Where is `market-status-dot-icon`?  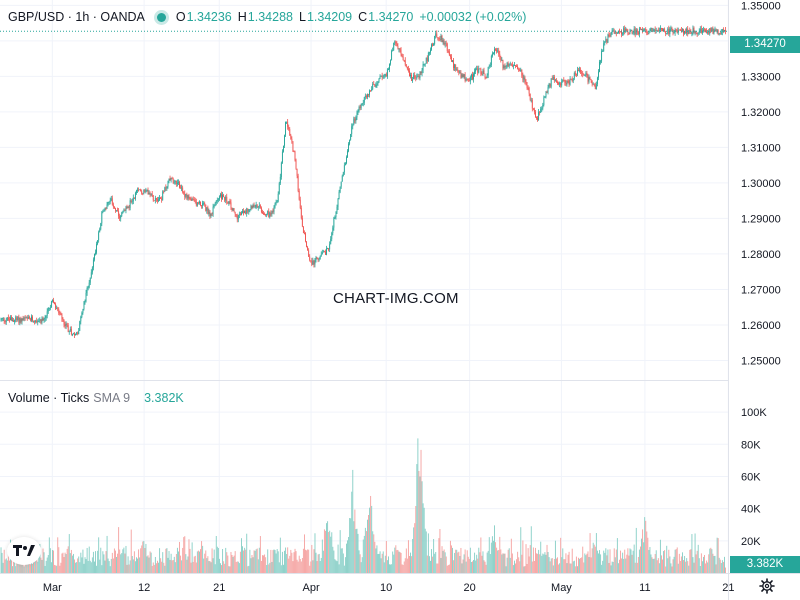 market-status-dot-icon is located at coordinates (161, 17).